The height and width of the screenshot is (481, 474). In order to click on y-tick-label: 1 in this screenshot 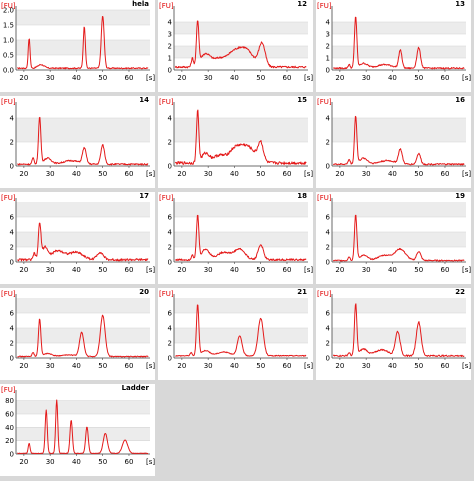, I will do `click(170, 59)`.